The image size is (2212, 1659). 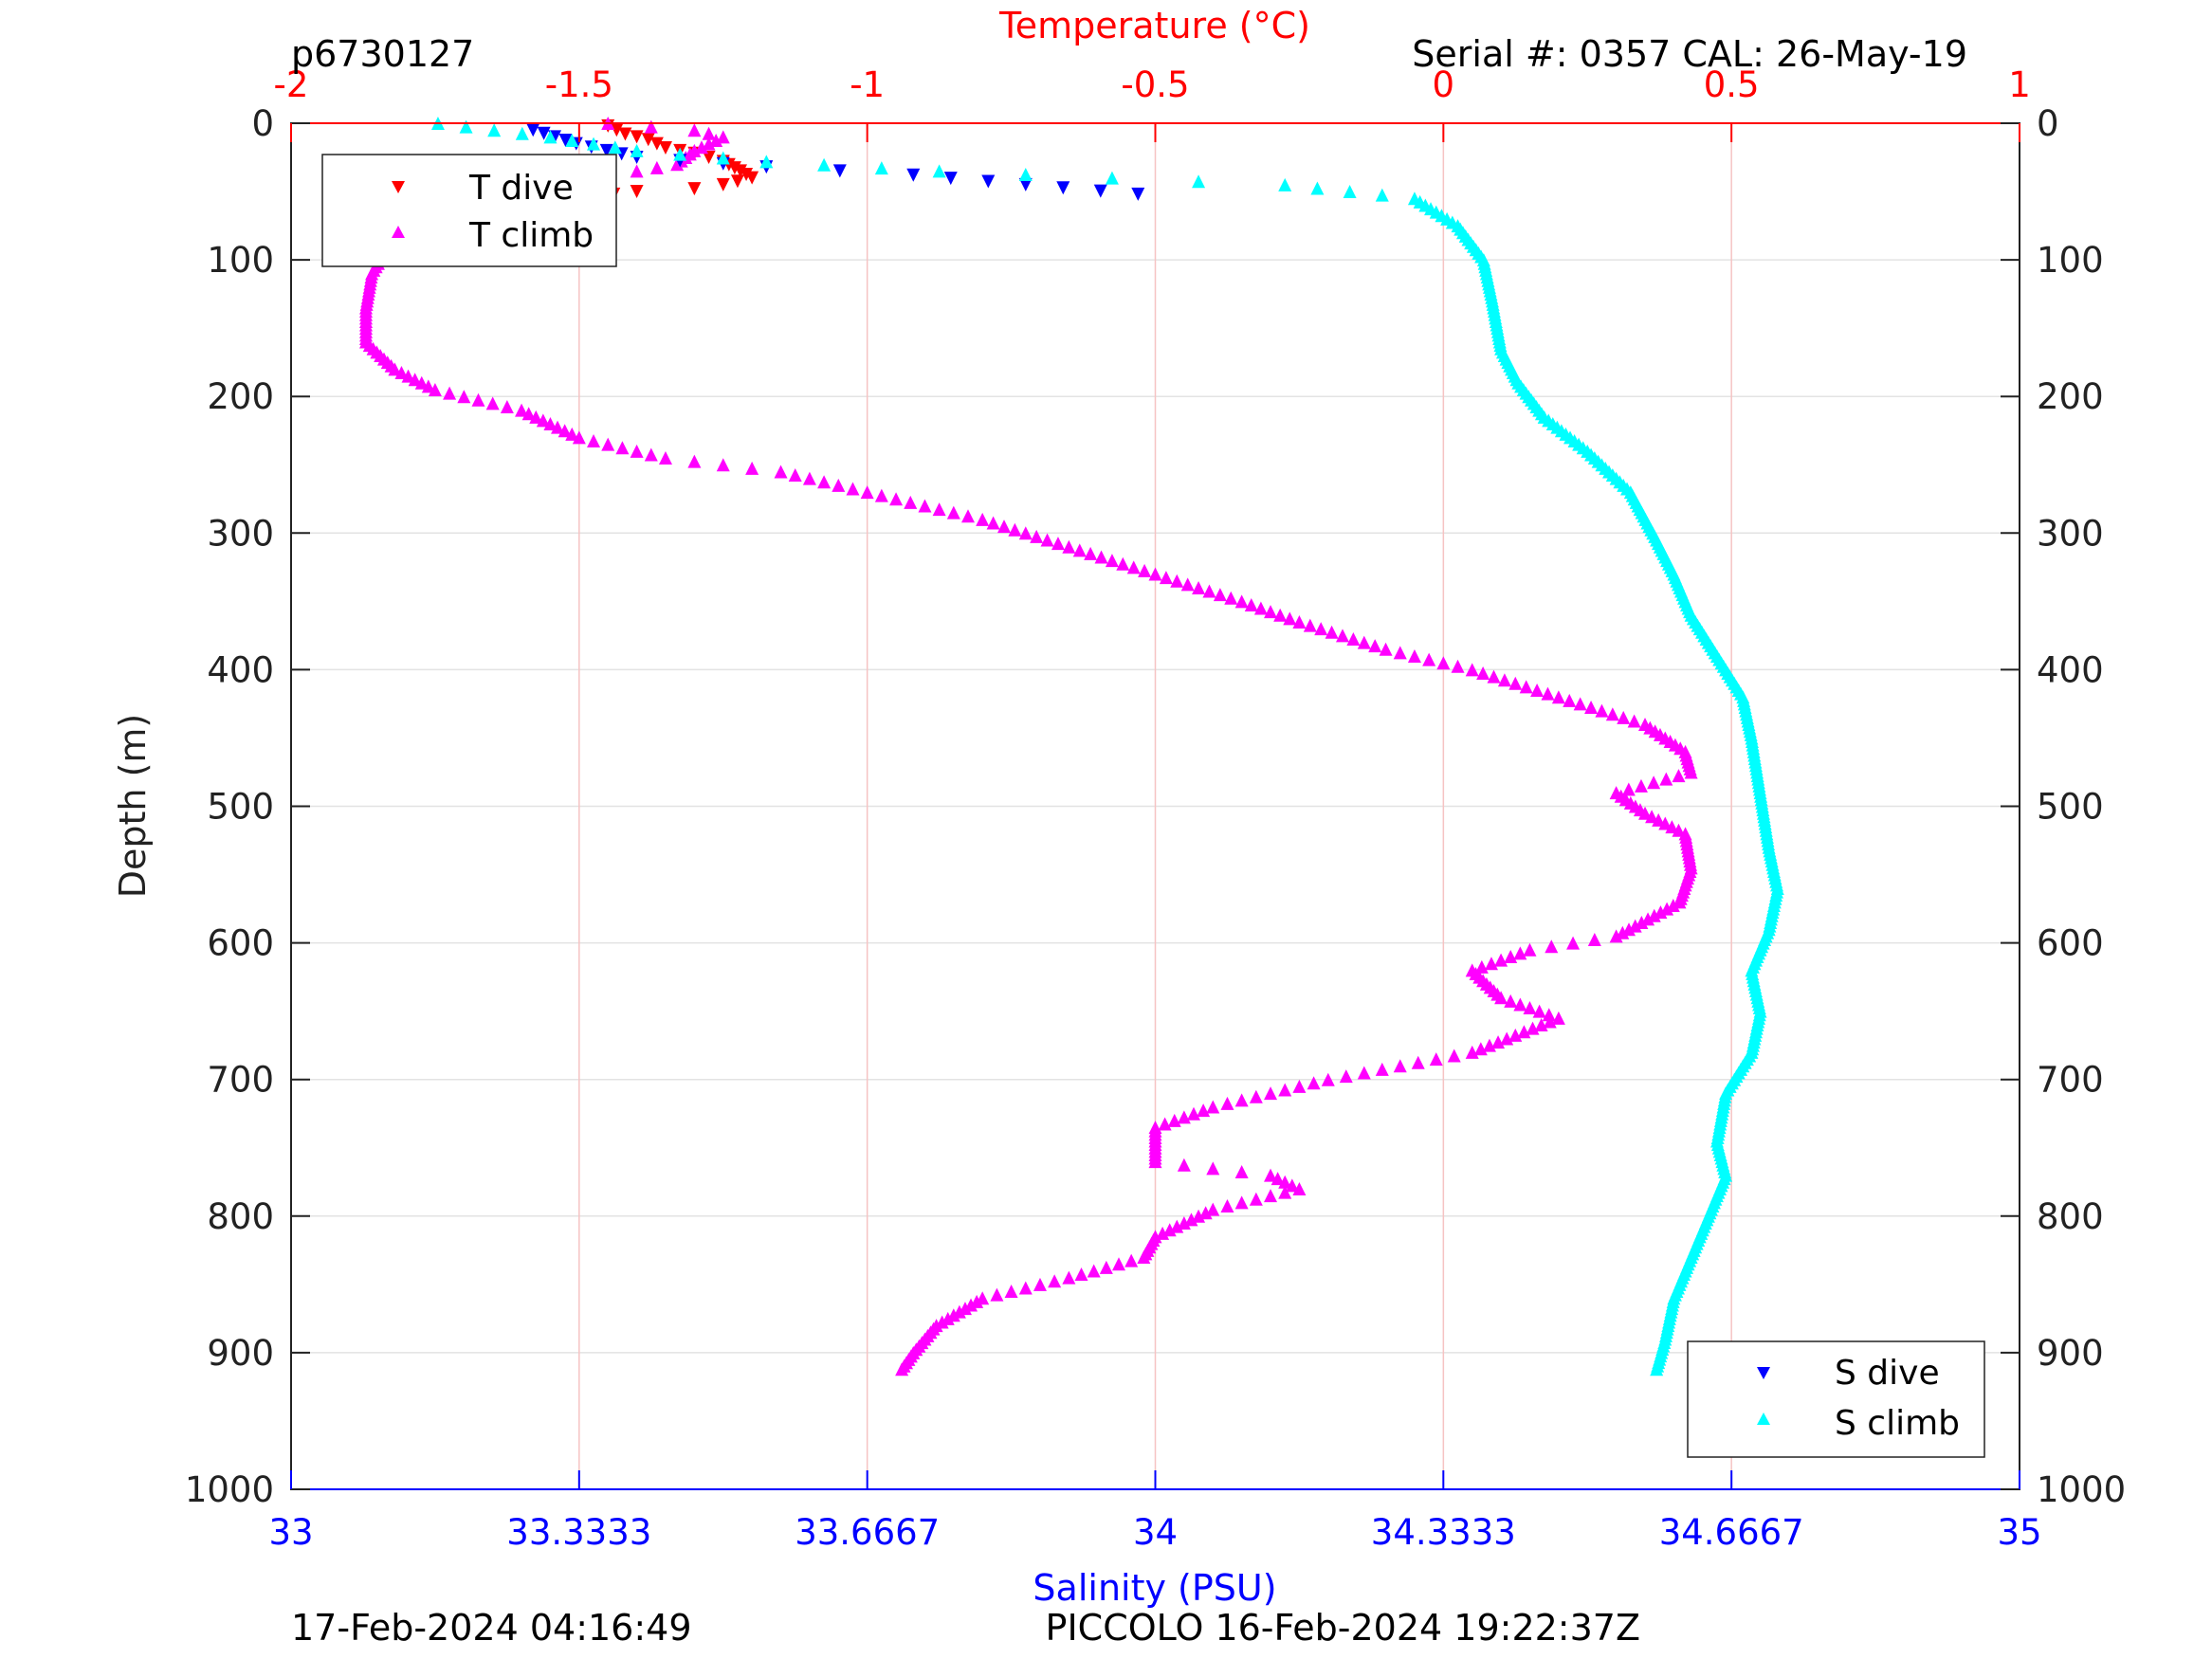 What do you see at coordinates (1897, 1423) in the screenshot?
I see `legend-s-climb-label: S climb` at bounding box center [1897, 1423].